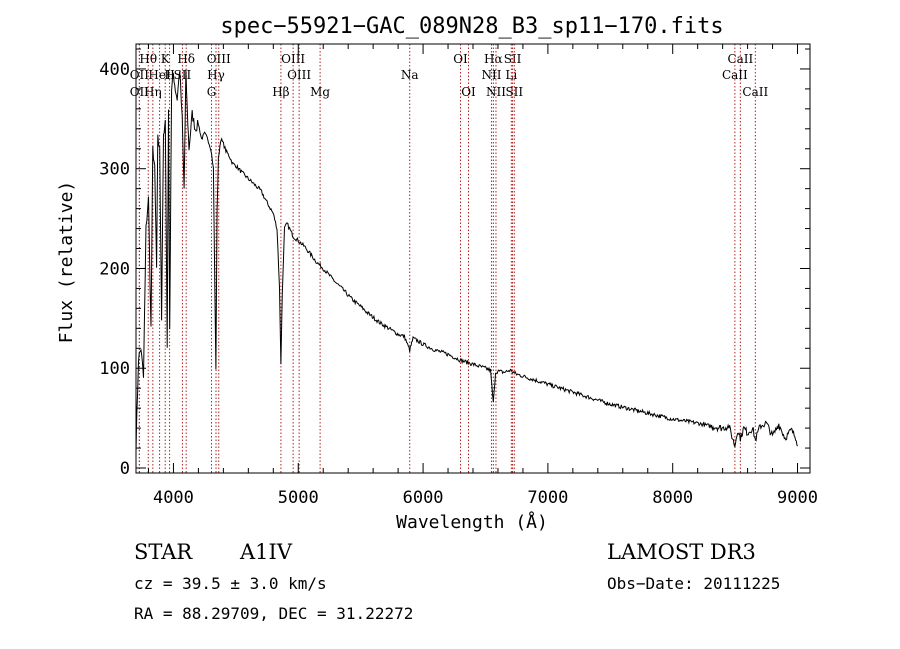  What do you see at coordinates (472, 522) in the screenshot?
I see `x-axis-label: Wavelength (Å)` at bounding box center [472, 522].